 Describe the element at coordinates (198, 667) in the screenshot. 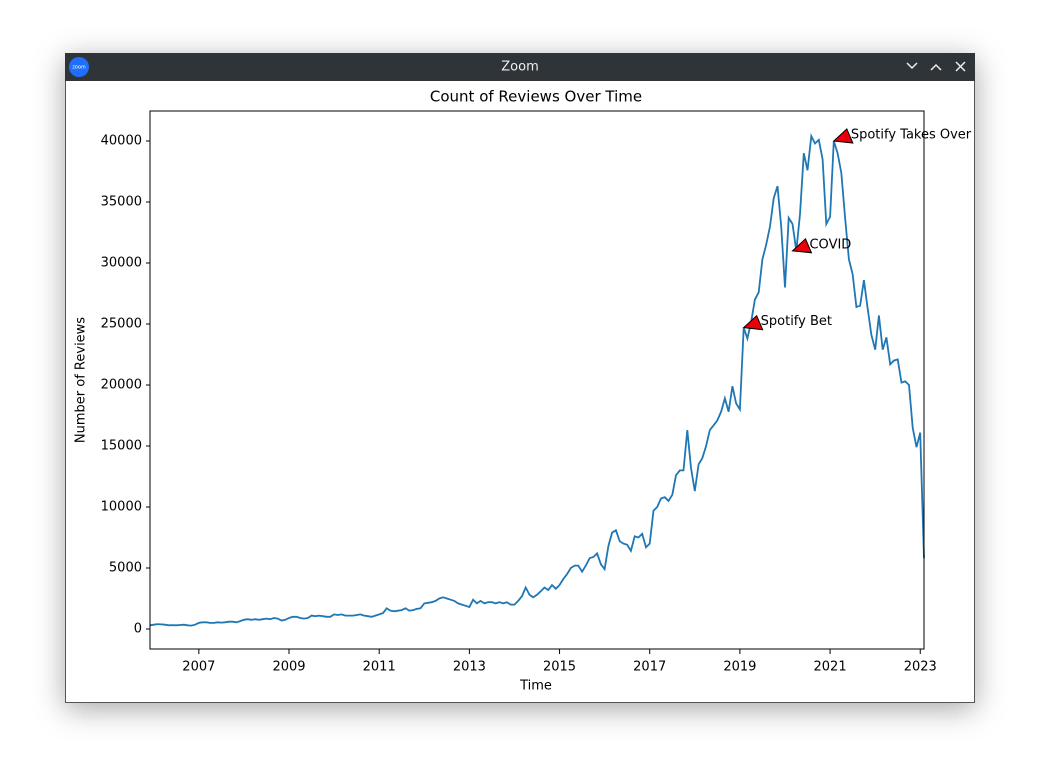

I see `x-tick-label: 2007` at that location.